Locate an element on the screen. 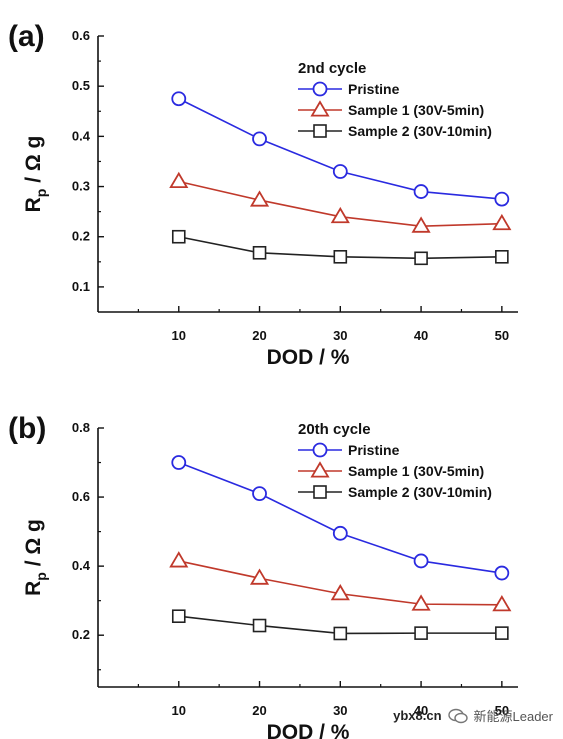 The image size is (563, 739). y-tick-label: 0.1 is located at coordinates (81, 286).